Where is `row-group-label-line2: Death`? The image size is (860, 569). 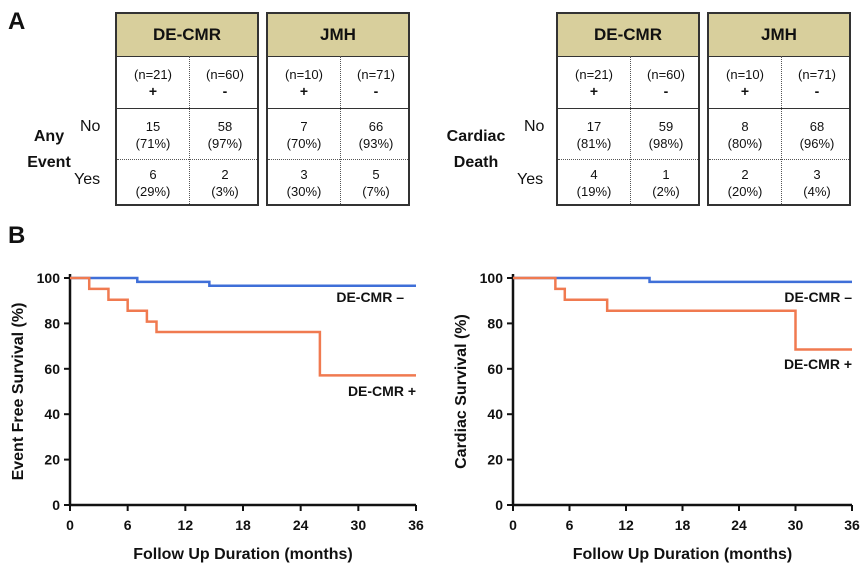
row-group-label-line2: Death is located at coordinates (476, 162).